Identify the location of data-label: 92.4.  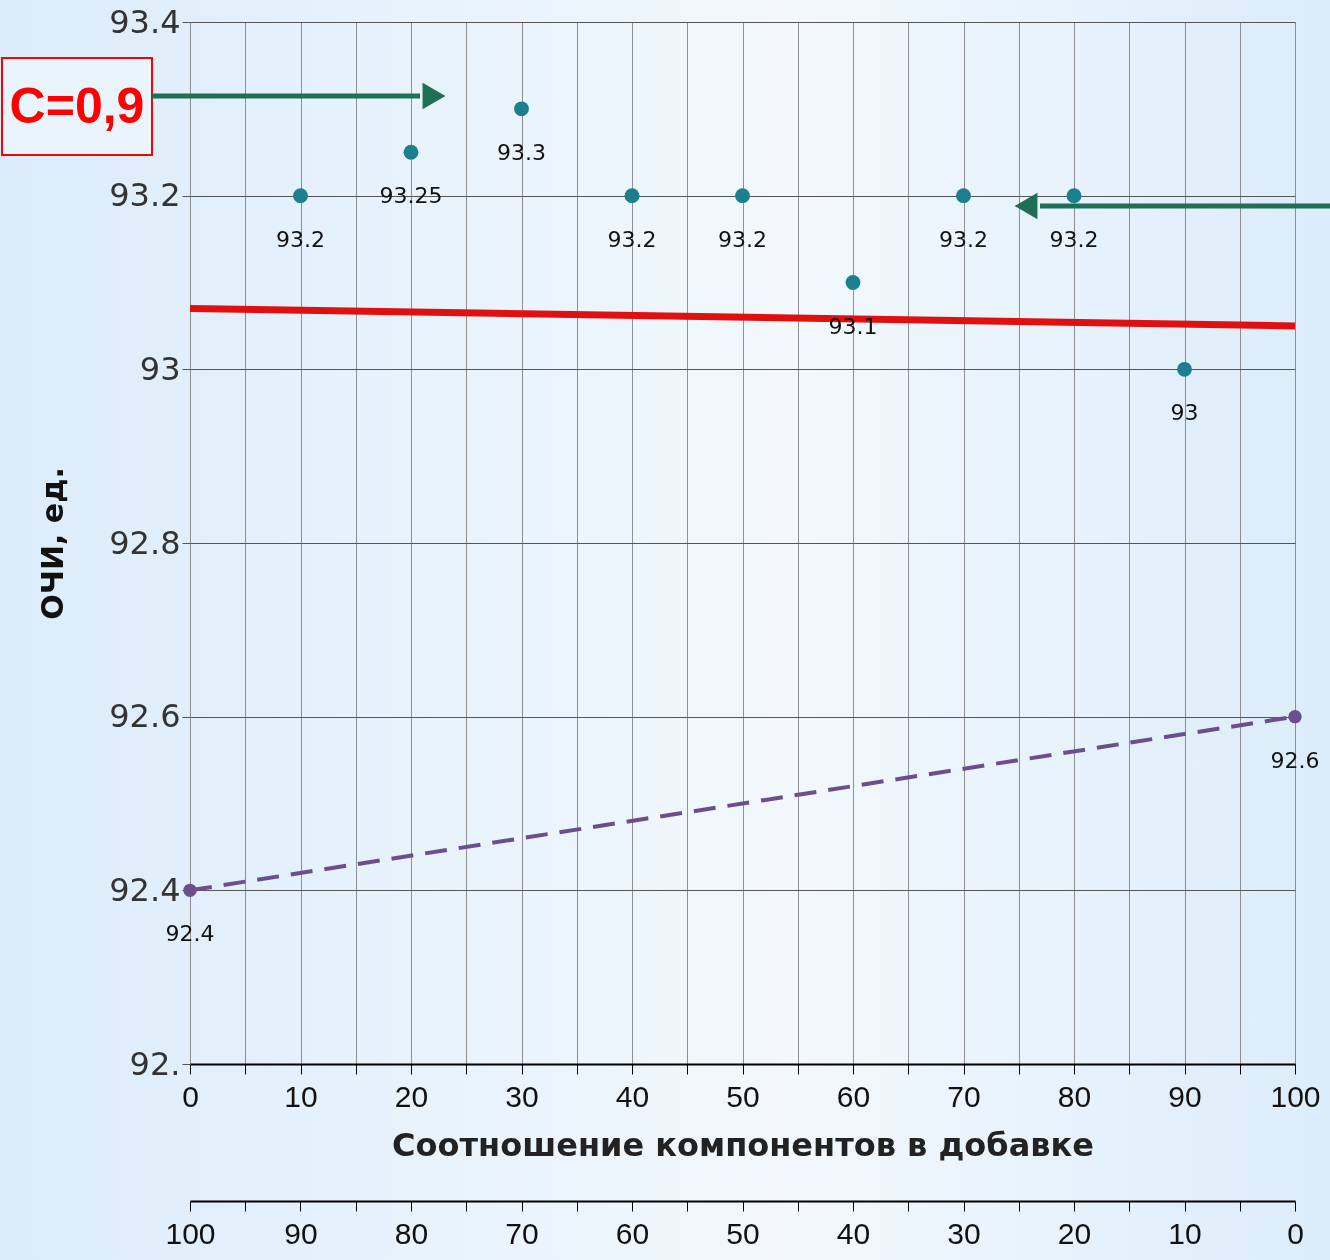
(190, 934).